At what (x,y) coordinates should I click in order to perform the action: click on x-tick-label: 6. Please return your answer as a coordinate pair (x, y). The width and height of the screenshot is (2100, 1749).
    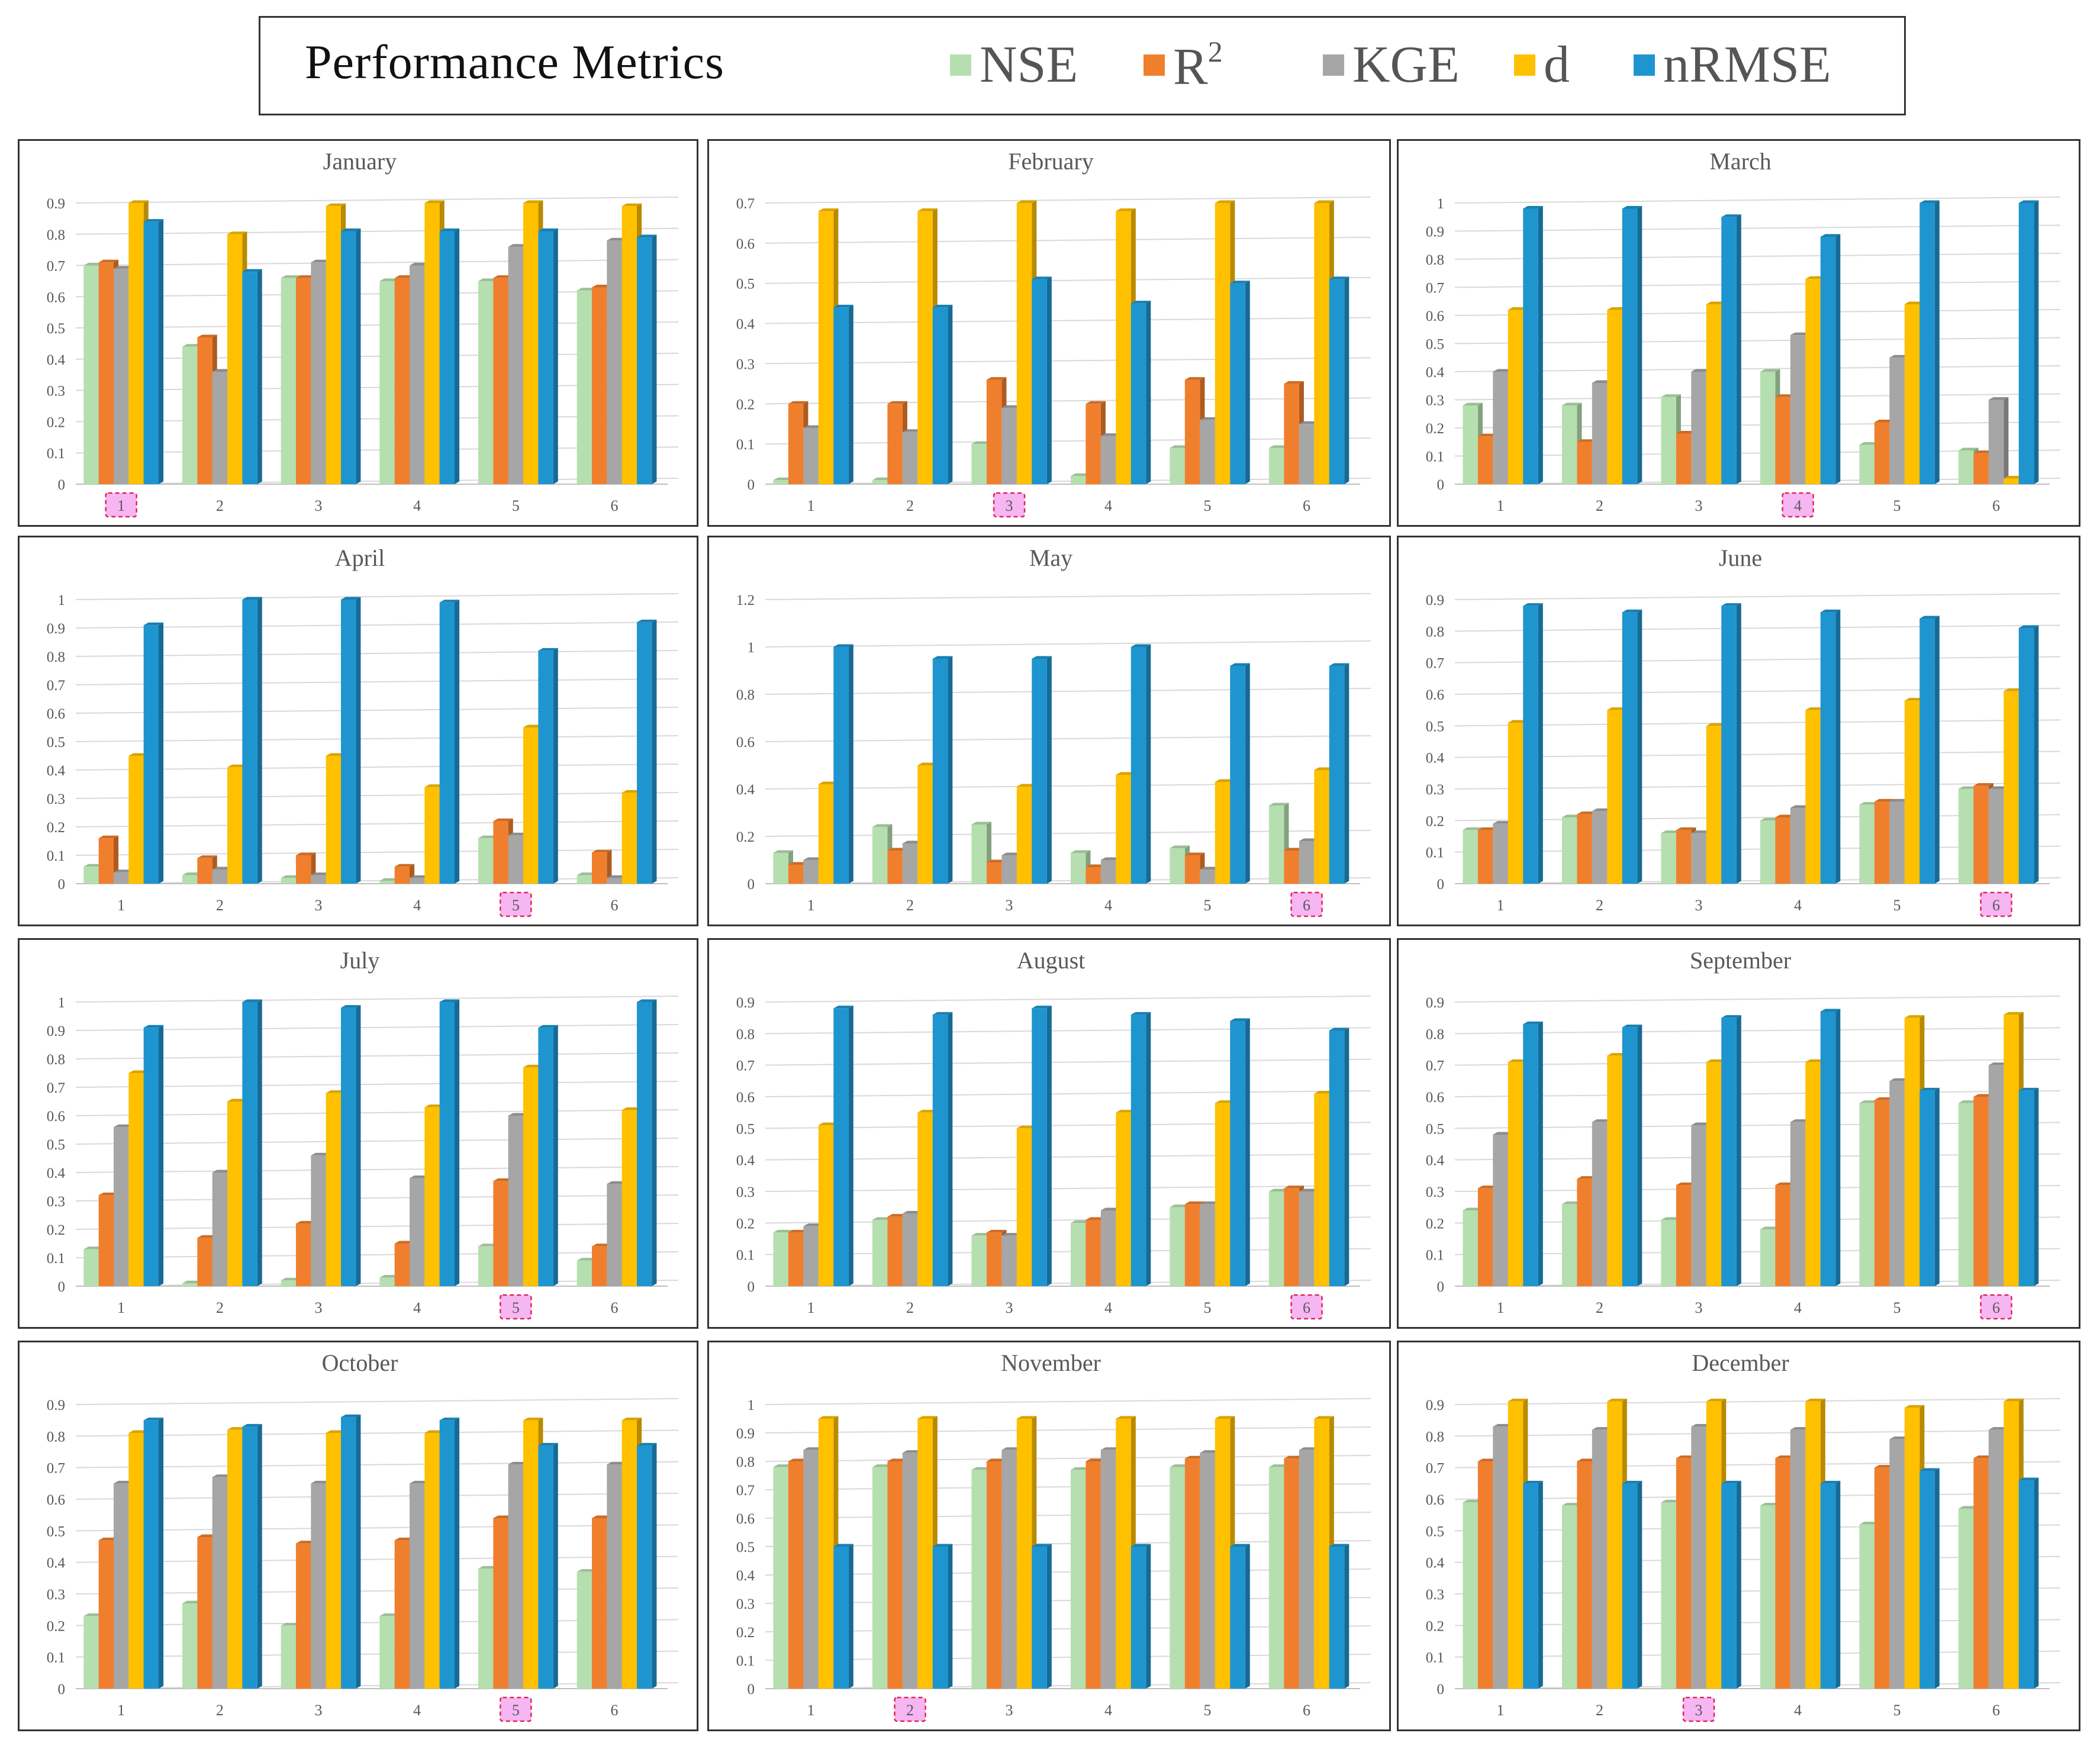
    Looking at the image, I should click on (615, 505).